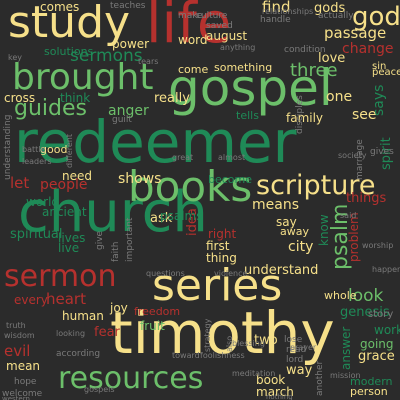  Describe the element at coordinates (60, 7) in the screenshot. I see `word-comes: comes` at that location.